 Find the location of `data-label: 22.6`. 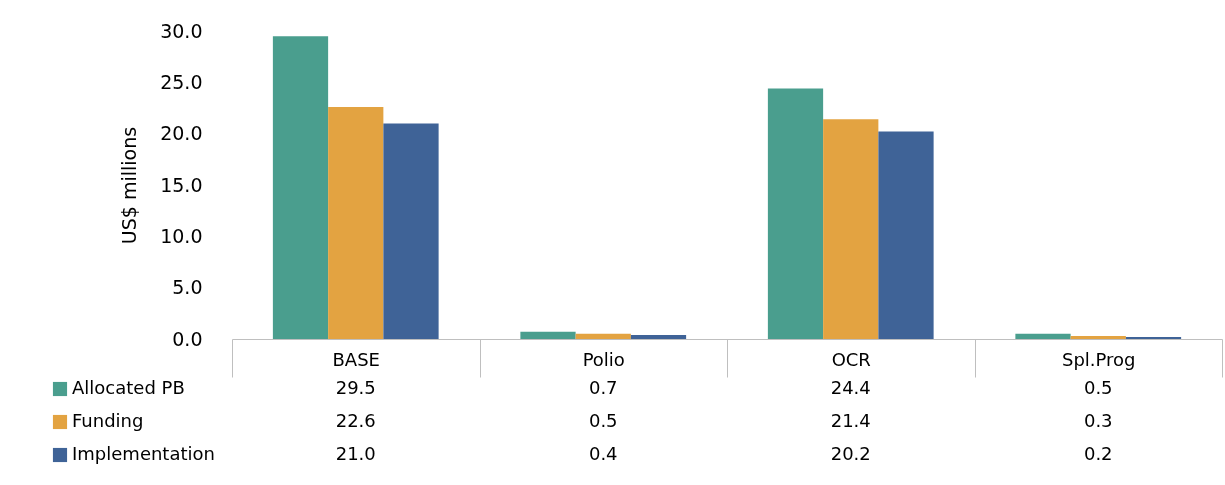

data-label: 22.6 is located at coordinates (355, 420).